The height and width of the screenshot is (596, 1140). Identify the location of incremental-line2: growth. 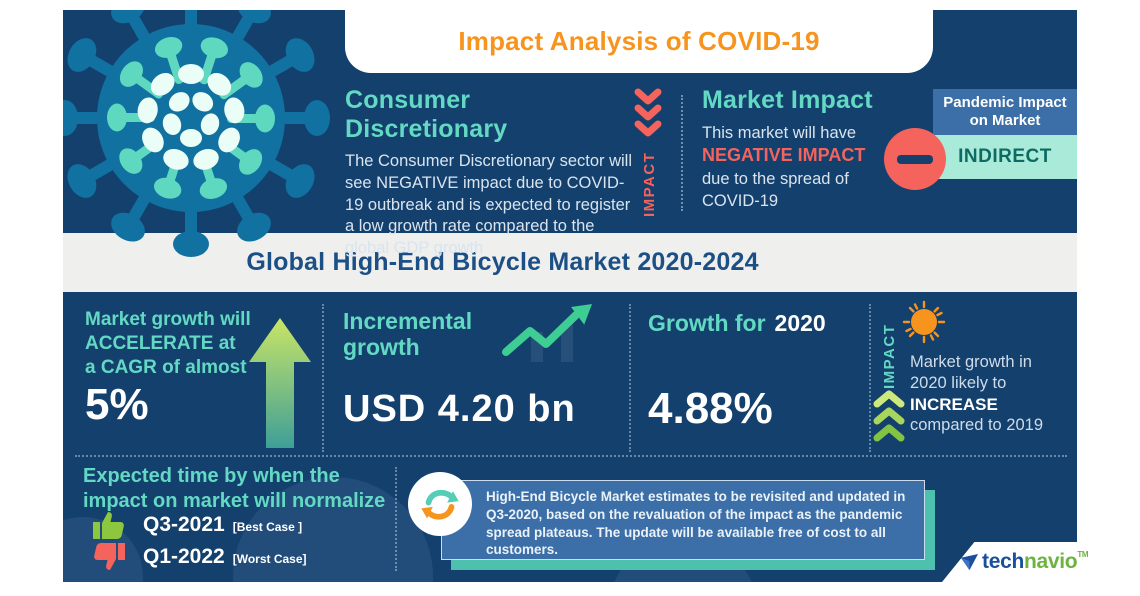
(381, 347).